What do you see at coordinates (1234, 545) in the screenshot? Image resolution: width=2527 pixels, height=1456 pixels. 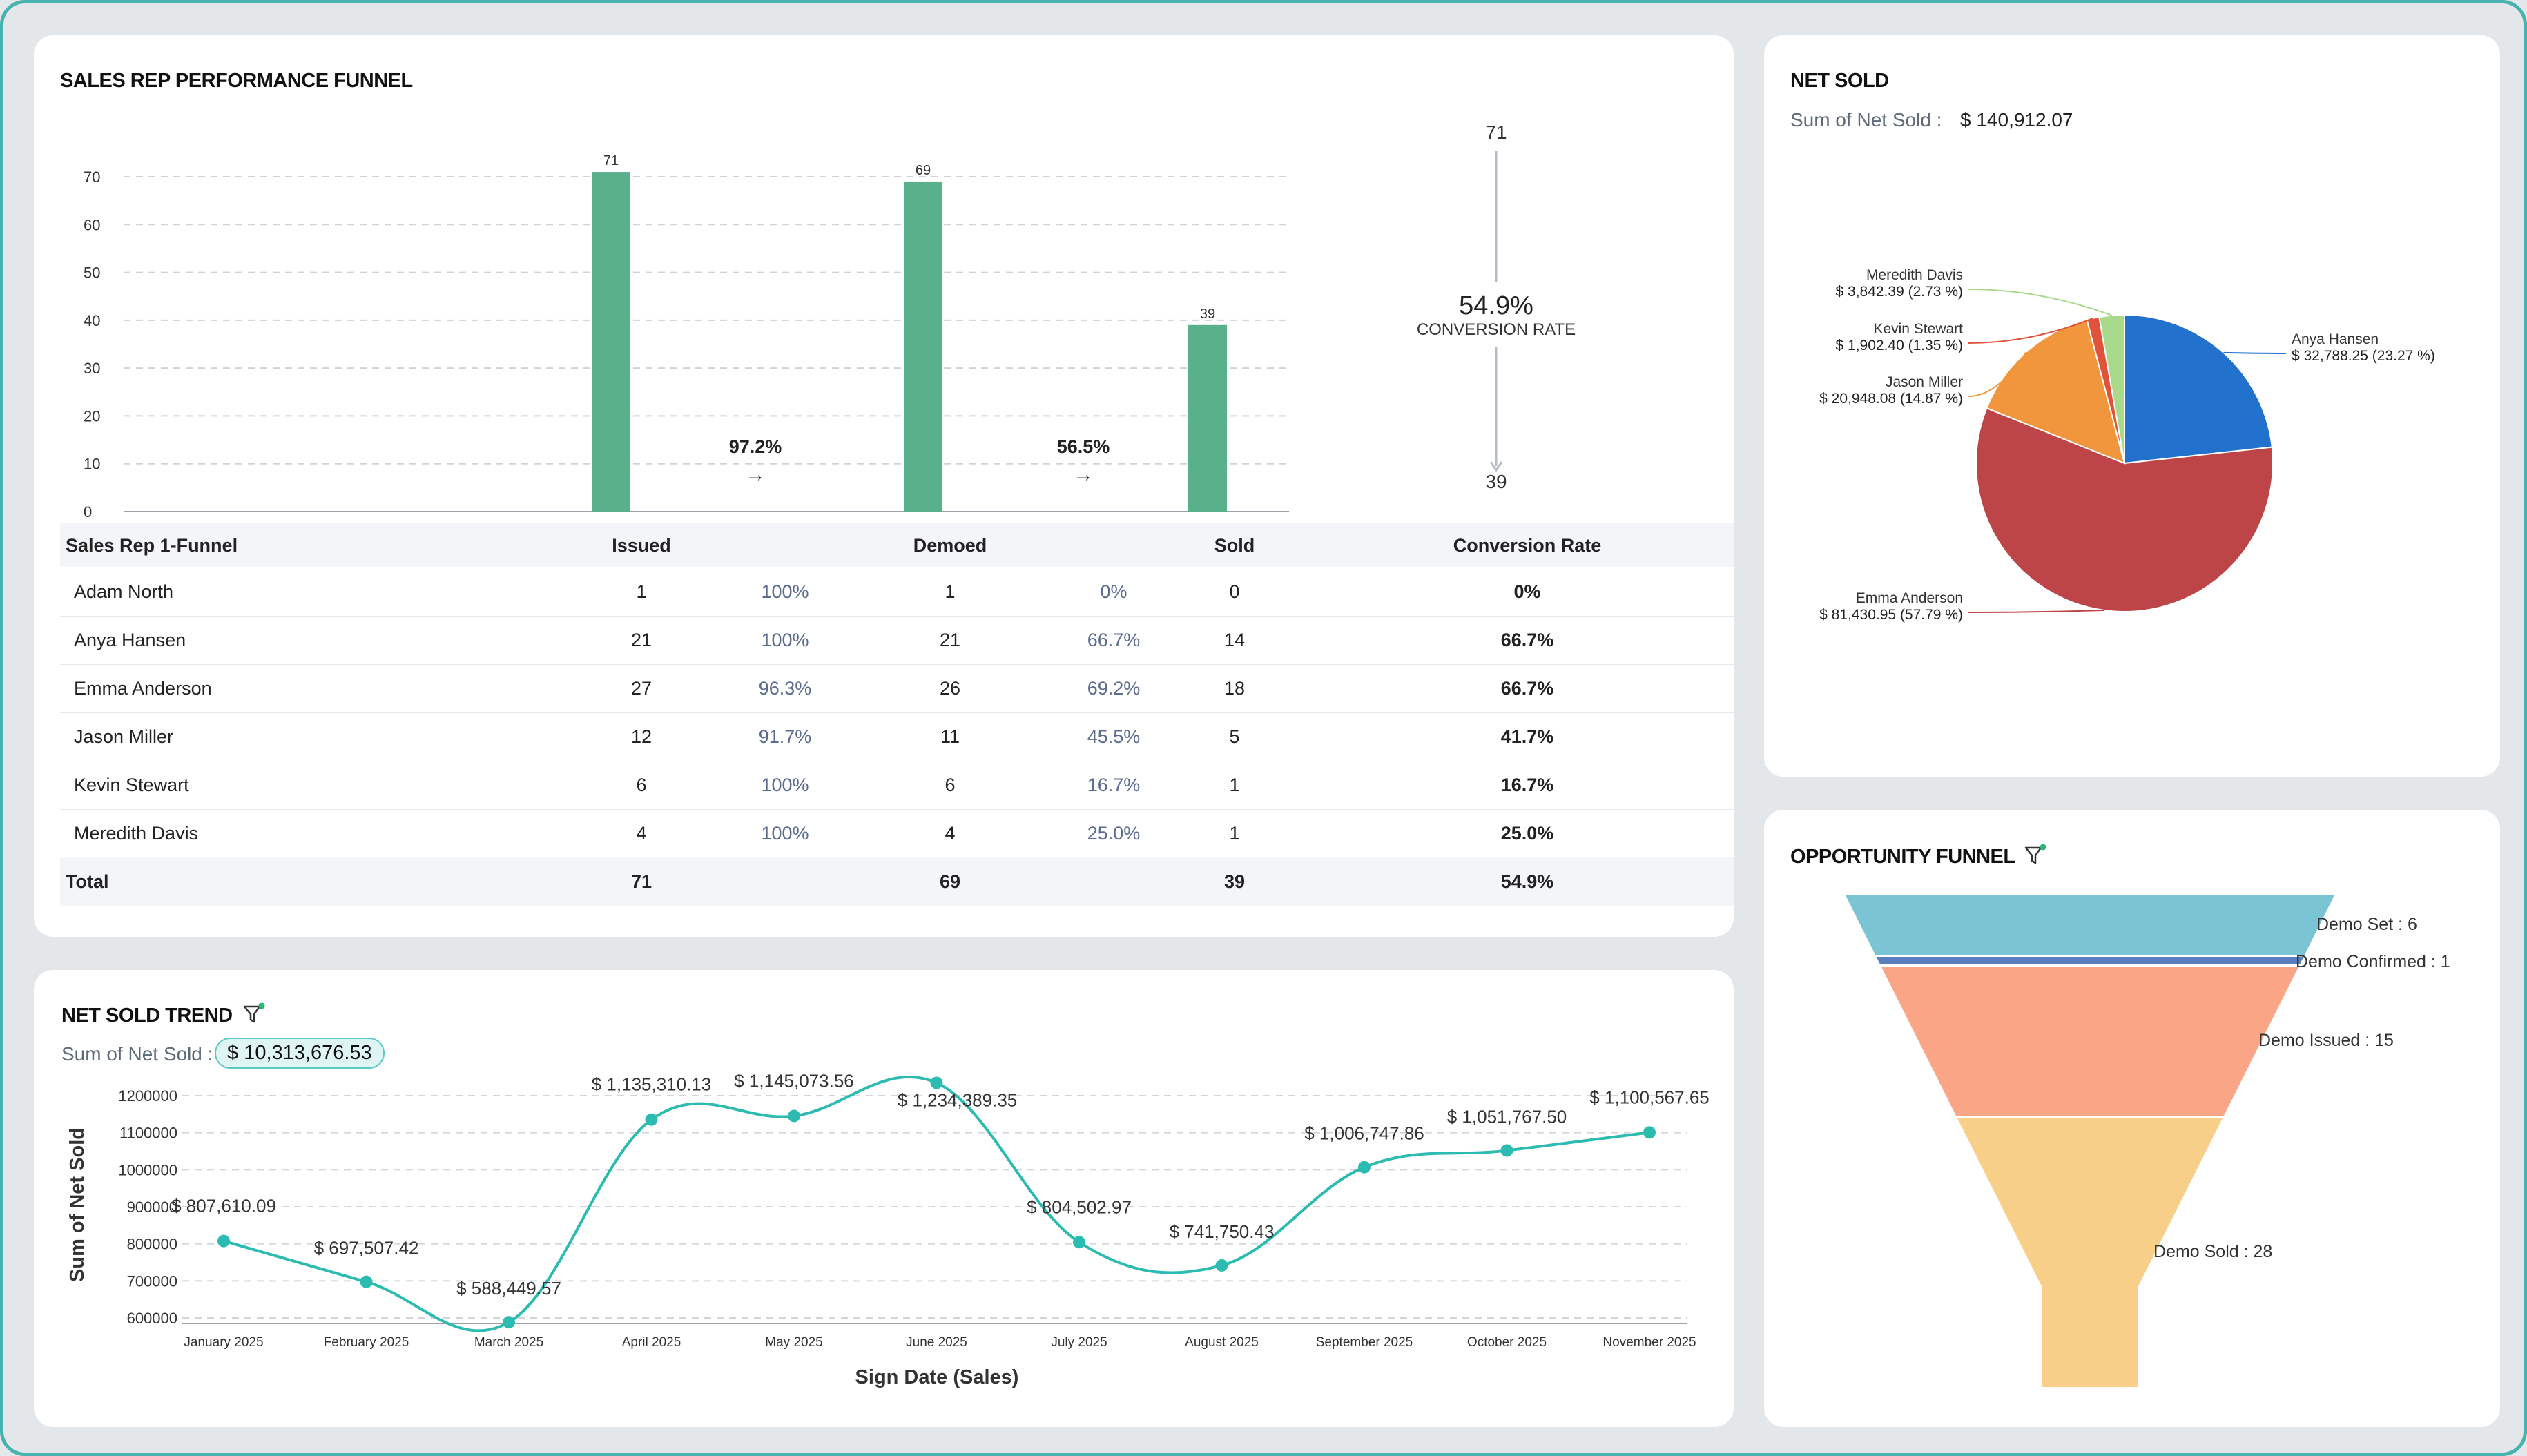 I see `column-header-sold: Sold` at bounding box center [1234, 545].